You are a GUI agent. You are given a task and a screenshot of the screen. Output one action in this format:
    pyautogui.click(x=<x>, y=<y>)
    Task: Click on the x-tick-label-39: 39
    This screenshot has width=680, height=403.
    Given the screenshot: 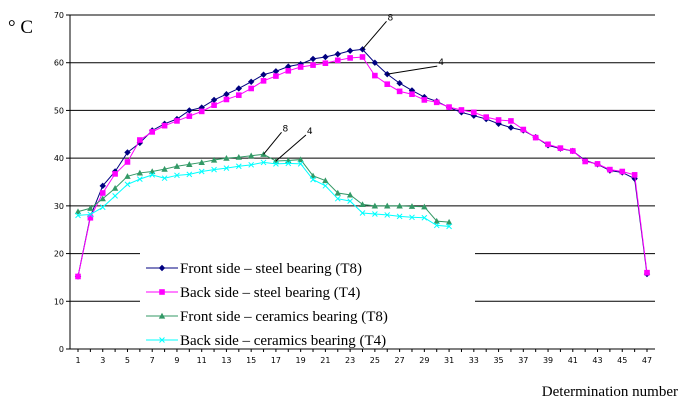 What is the action you would take?
    pyautogui.click(x=548, y=360)
    